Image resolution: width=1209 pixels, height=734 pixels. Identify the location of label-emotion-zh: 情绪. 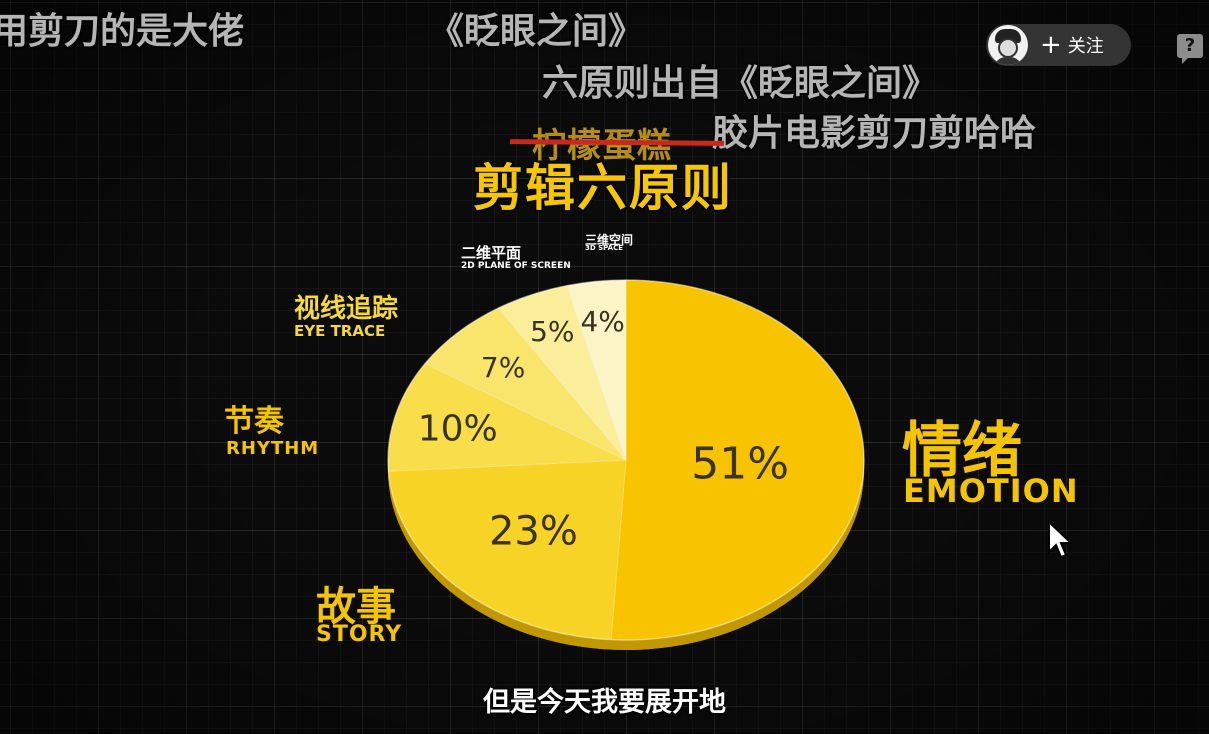
(962, 451).